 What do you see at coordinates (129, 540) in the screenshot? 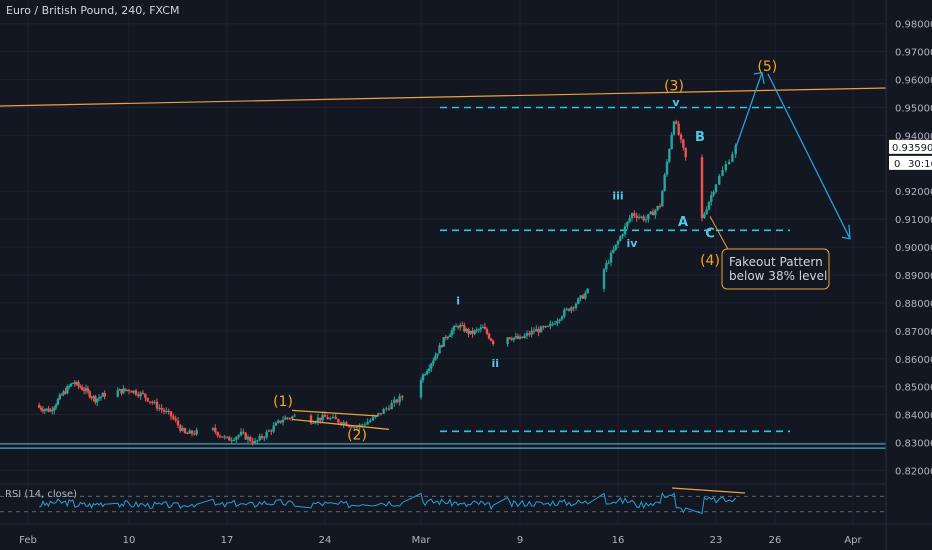
I see `x-tick-label: 10` at bounding box center [129, 540].